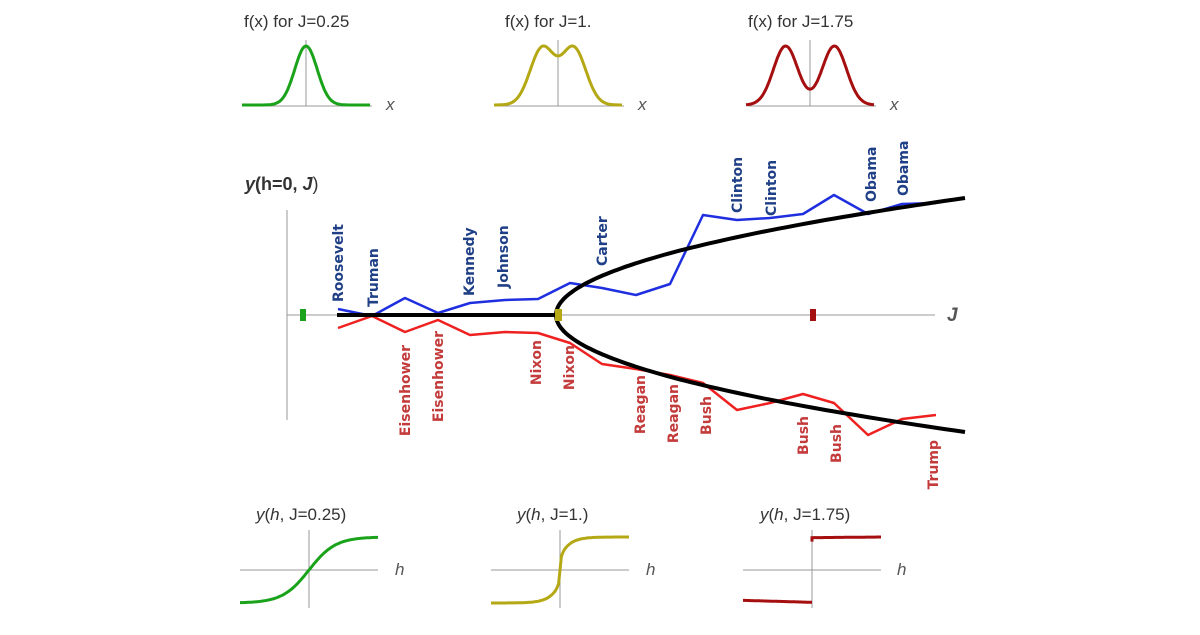  I want to click on top-panel-2-title: f(x) for J=1., so click(548, 21).